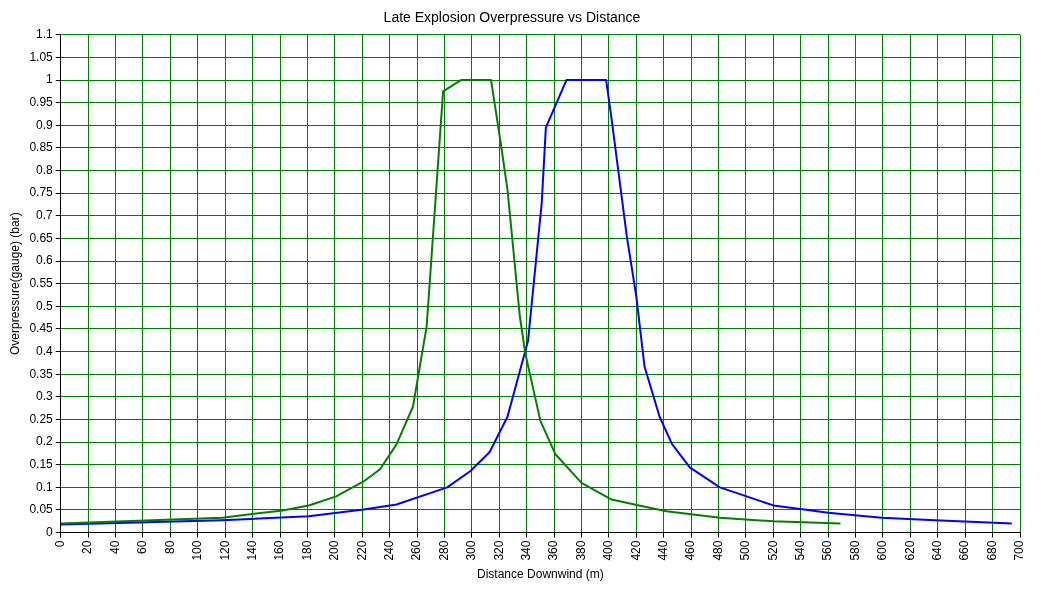  I want to click on x-tick-label: 260, so click(416, 550).